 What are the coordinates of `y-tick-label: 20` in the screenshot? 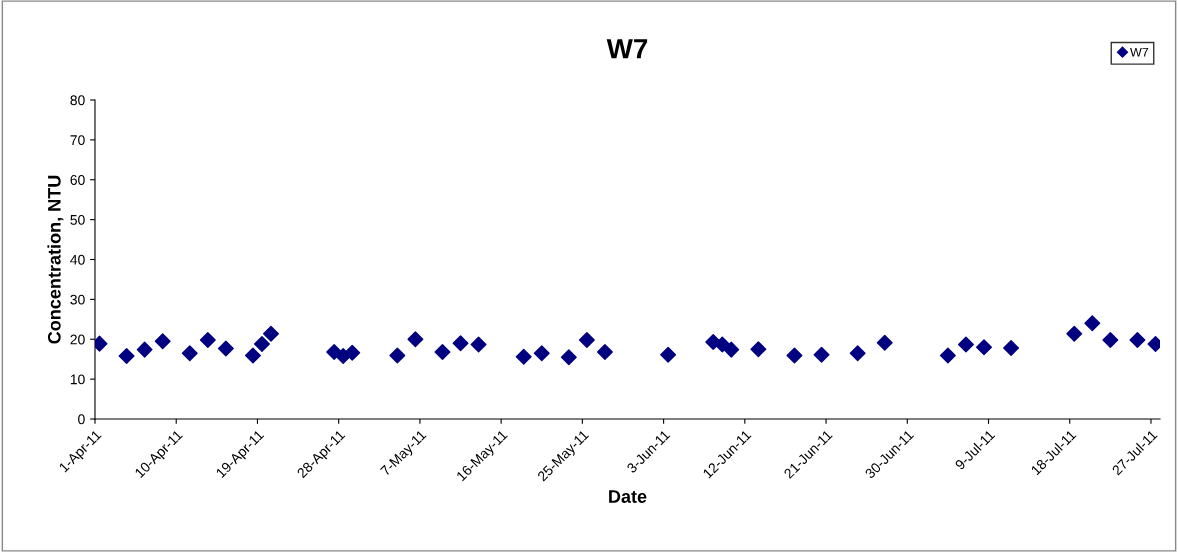 It's located at (77, 339).